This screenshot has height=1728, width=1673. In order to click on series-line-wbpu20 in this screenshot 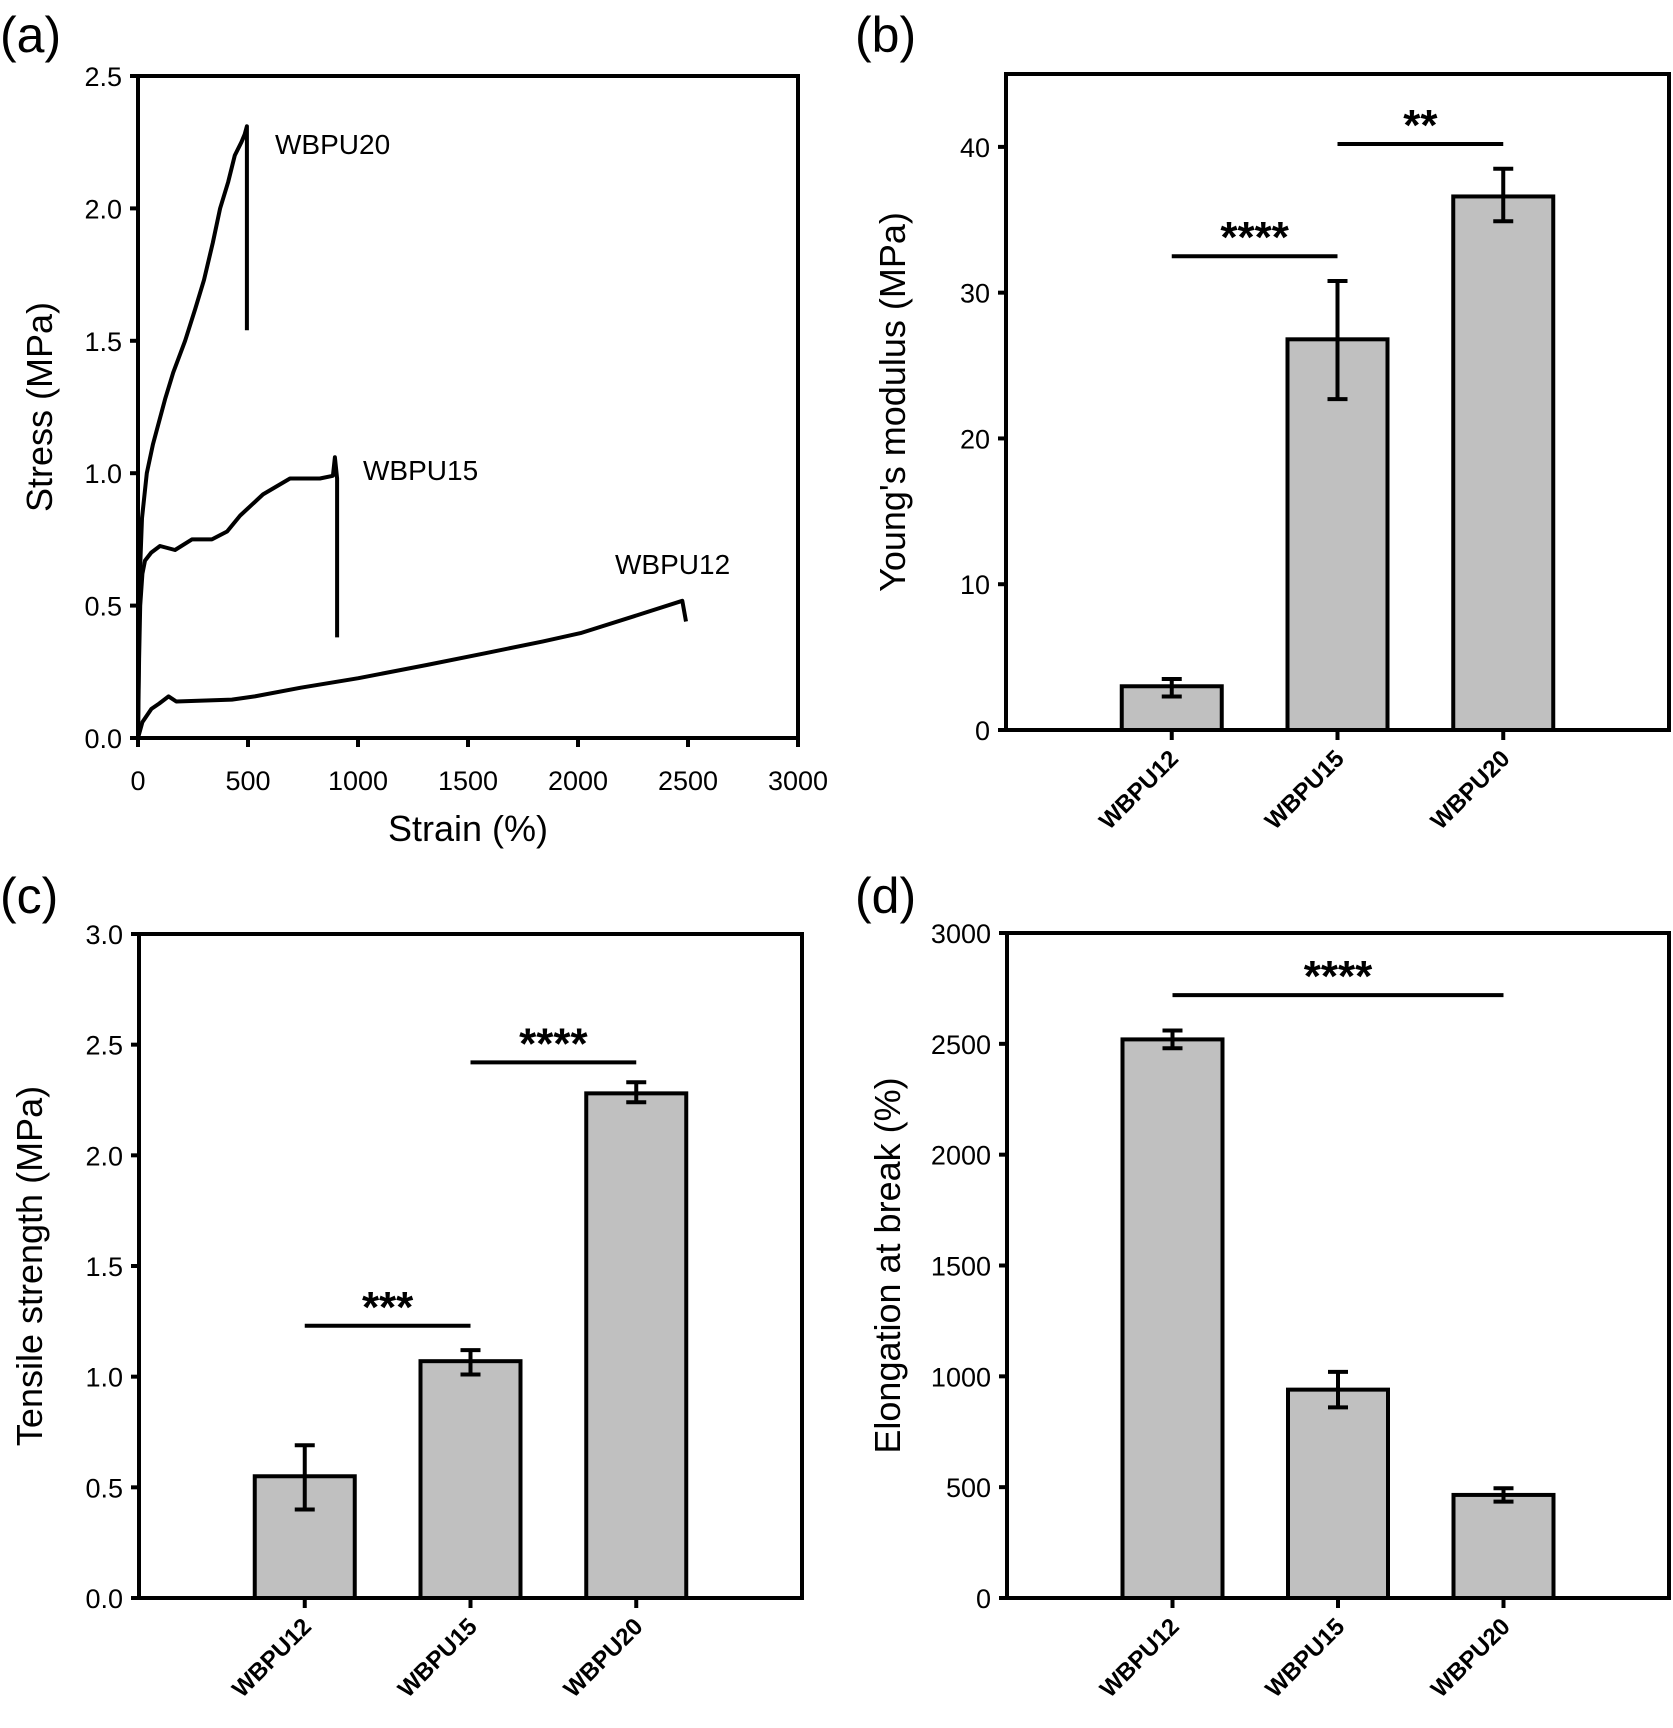, I will do `click(192, 431)`.